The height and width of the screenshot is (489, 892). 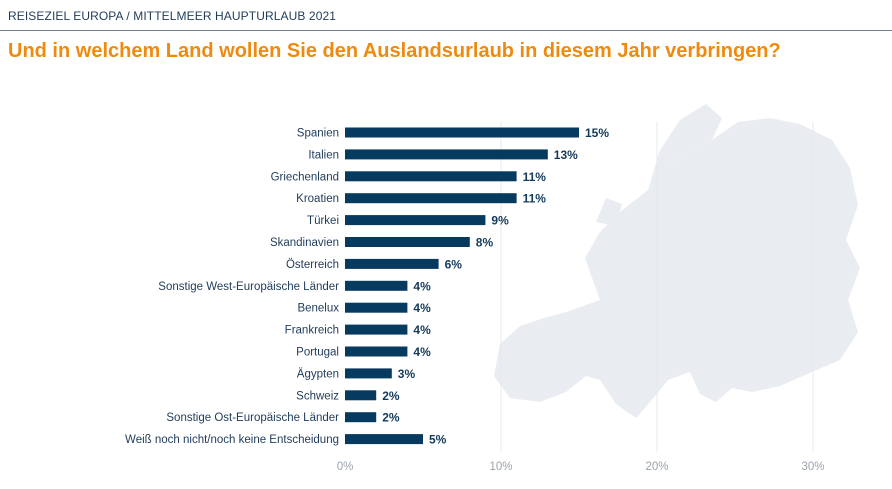 I want to click on category-label: Griechenland, so click(x=305, y=177).